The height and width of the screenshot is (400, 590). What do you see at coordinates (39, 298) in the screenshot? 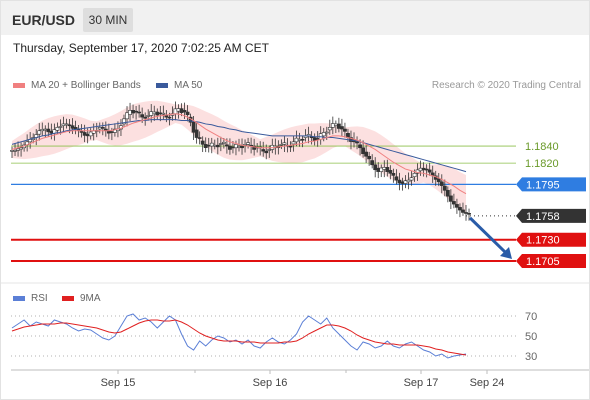
I see `rsi-label: RSI` at bounding box center [39, 298].